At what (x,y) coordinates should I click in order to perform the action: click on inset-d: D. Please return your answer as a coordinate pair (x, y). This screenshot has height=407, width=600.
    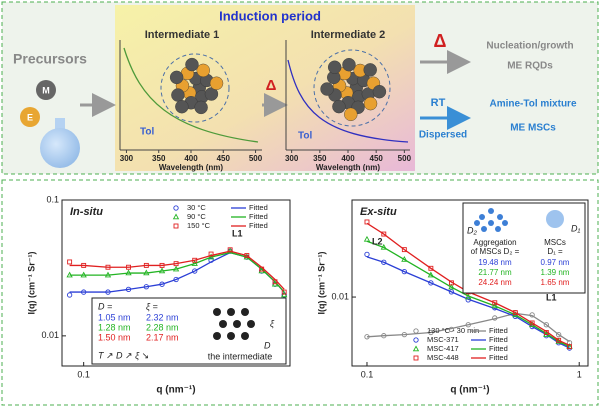
    Looking at the image, I should click on (267, 345).